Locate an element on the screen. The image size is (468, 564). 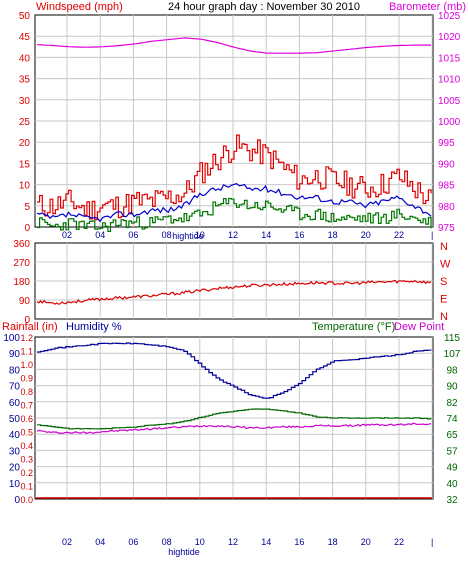
wind-x-tick: 20 is located at coordinates (366, 235).